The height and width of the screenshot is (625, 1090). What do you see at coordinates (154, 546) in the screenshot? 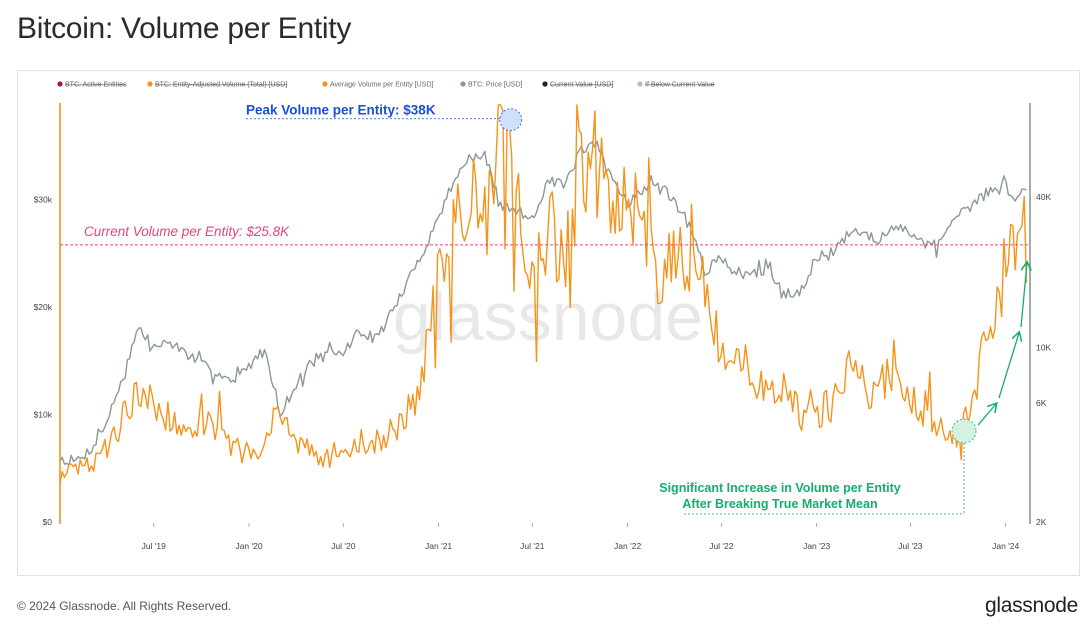
I see `x-tick-label: Jul '19` at bounding box center [154, 546].